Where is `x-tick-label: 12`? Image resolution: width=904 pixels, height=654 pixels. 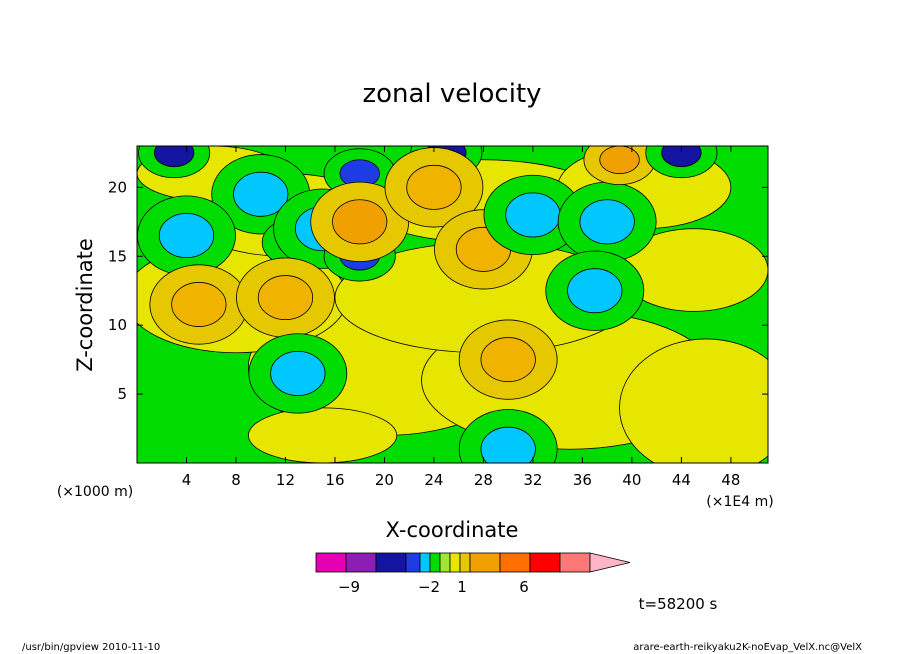
x-tick-label: 12 is located at coordinates (285, 480).